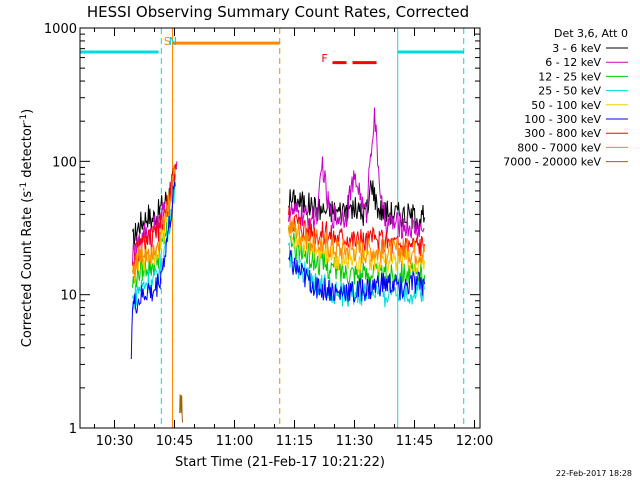 This screenshot has height=480, width=640. Describe the element at coordinates (356, 206) in the screenshot. I see `series-0-line-b` at that location.